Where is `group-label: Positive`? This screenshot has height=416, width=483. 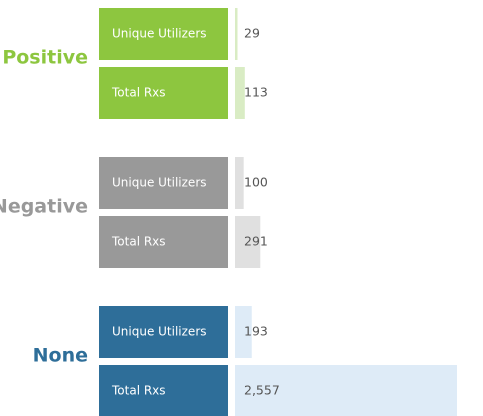
group-label: Positive is located at coordinates (45, 58).